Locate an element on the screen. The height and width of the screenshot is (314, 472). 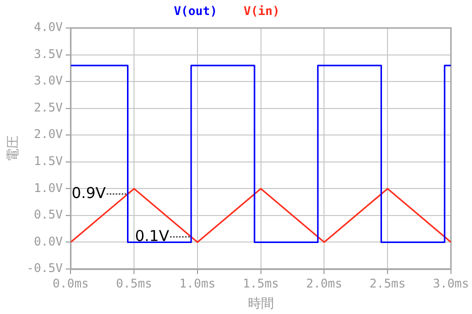
x-tick-label: 0.0ms is located at coordinates (70, 283).